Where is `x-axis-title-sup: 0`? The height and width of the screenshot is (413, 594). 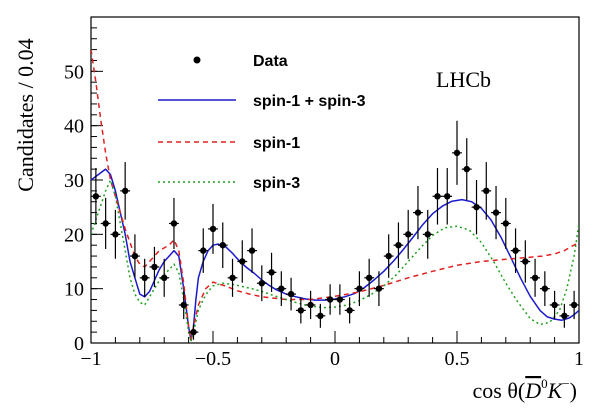 x-axis-title-sup: 0 is located at coordinates (544, 383).